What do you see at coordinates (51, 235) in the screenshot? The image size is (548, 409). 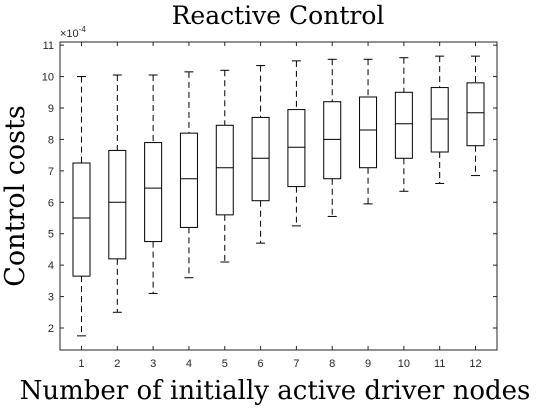 I see `y-tick-label: 5` at bounding box center [51, 235].